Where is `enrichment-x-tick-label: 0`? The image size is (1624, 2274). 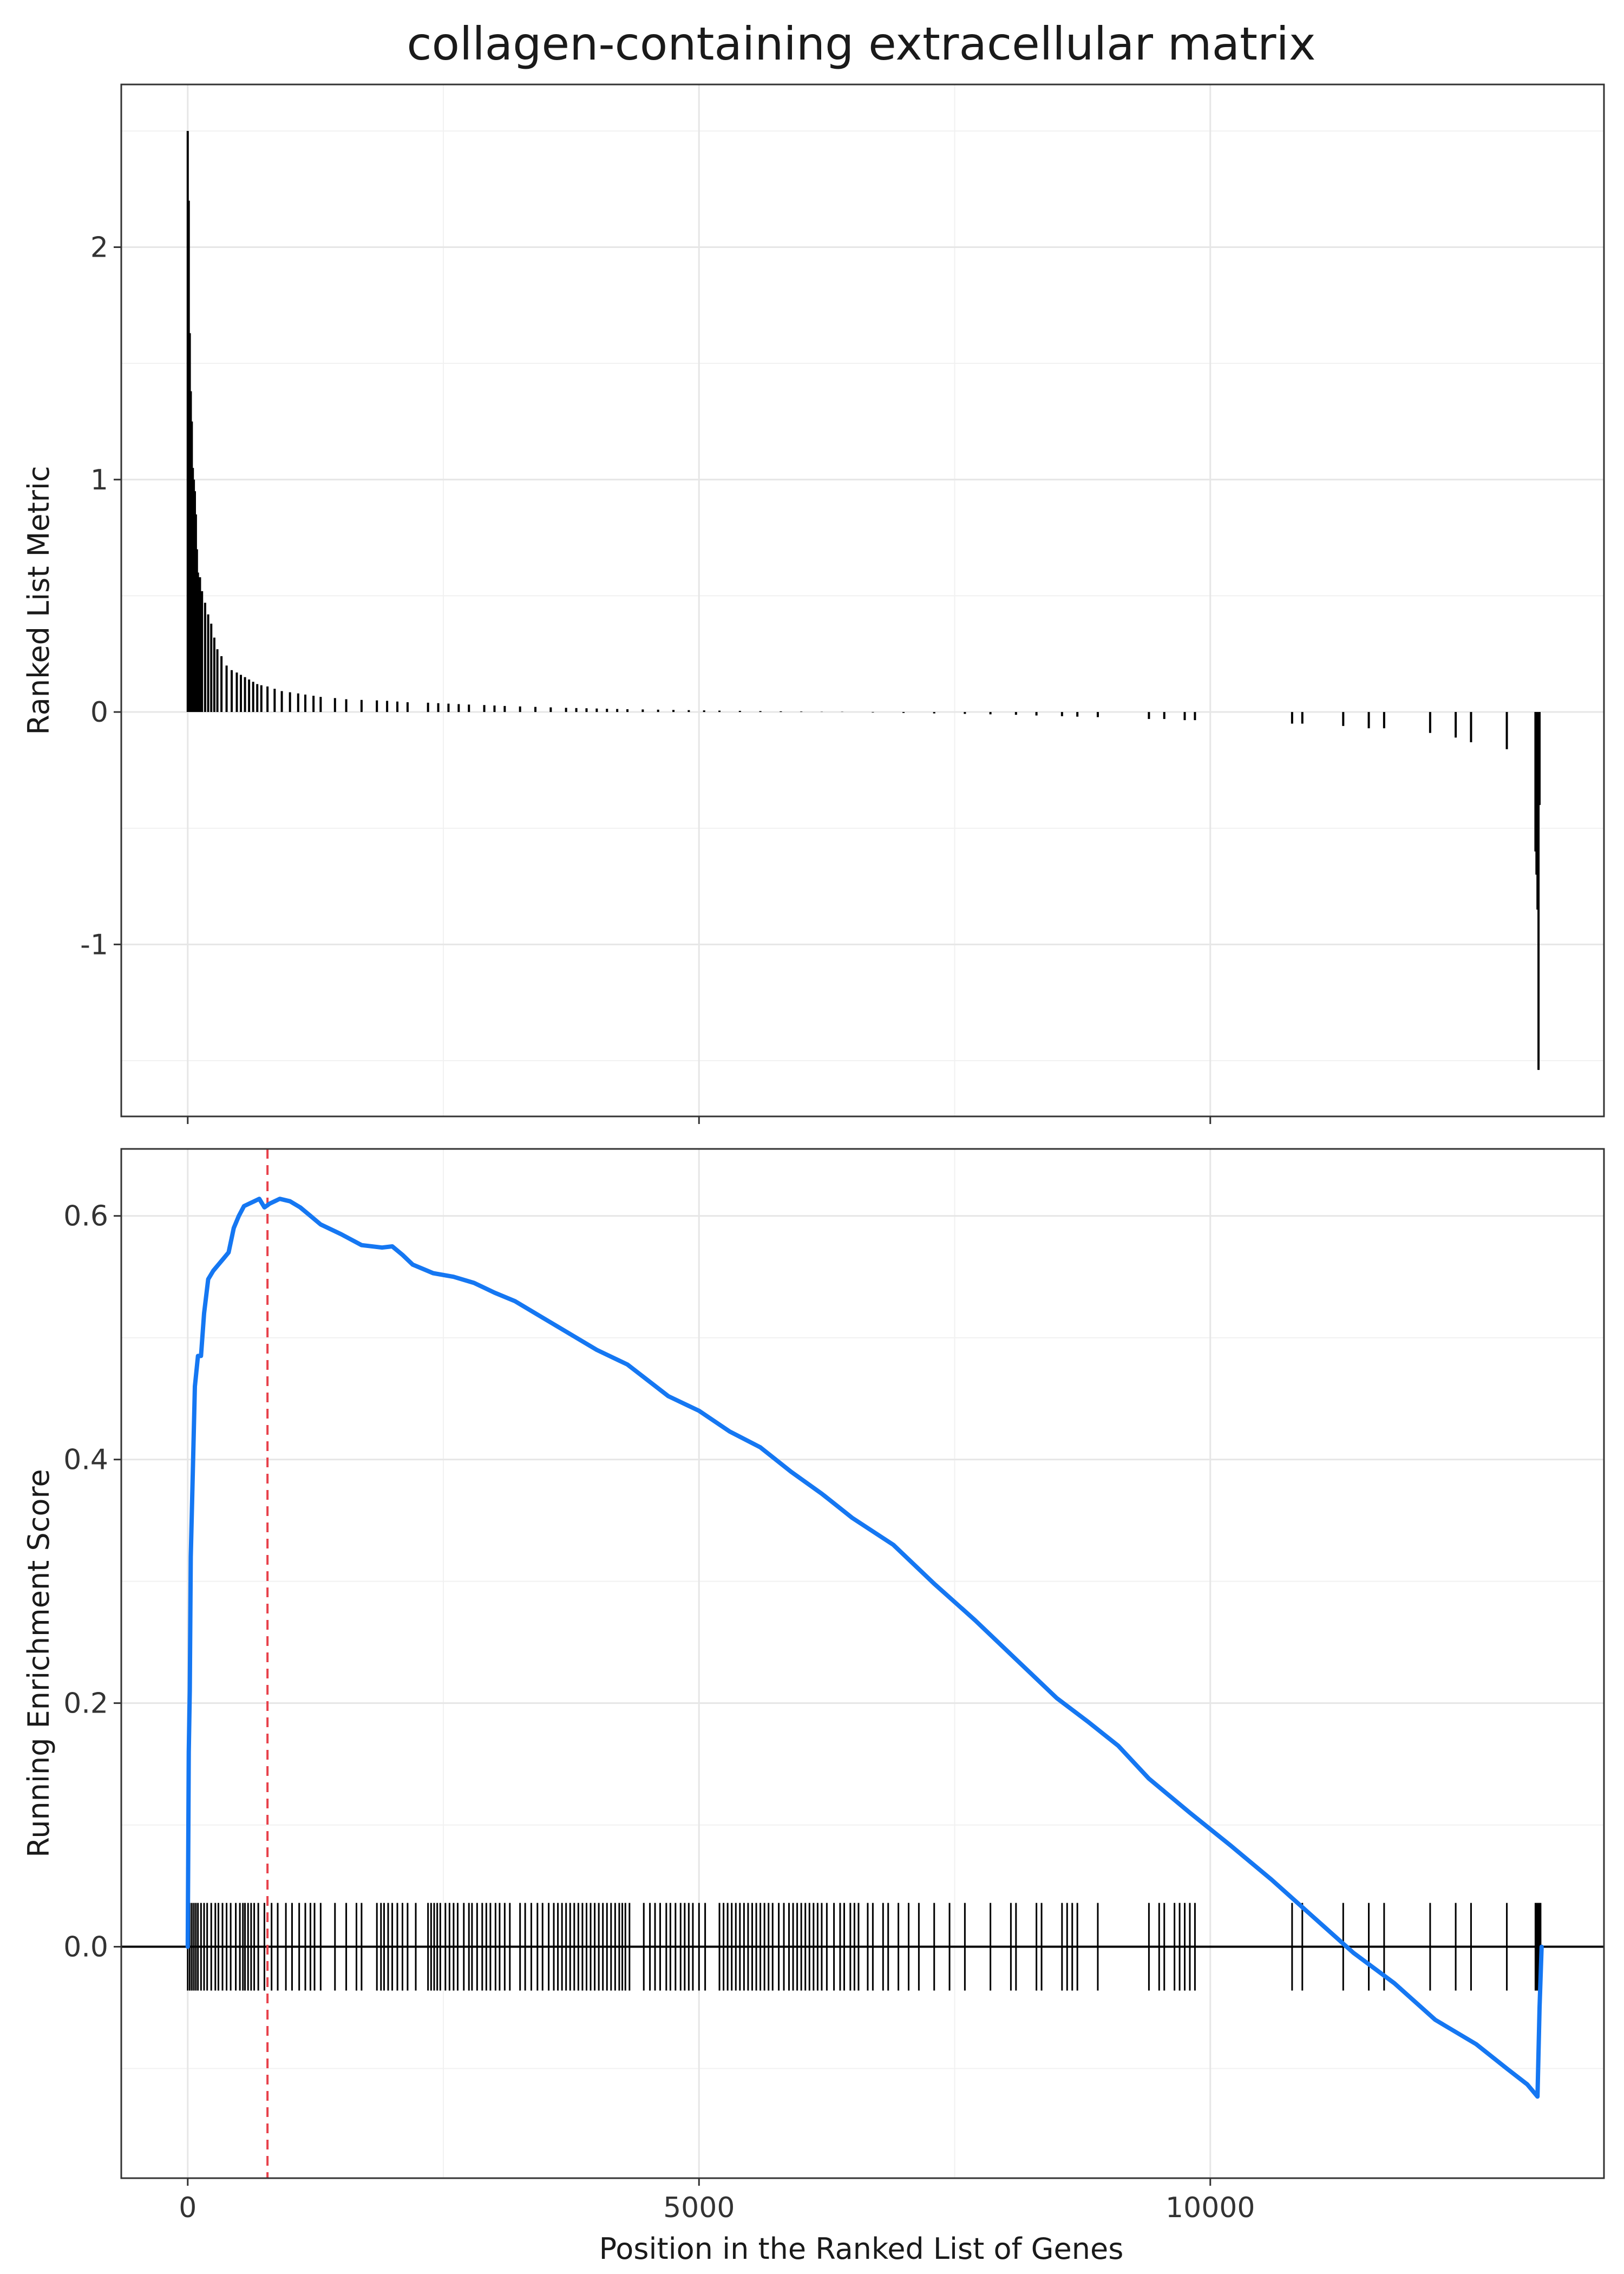 enrichment-x-tick-label: 0 is located at coordinates (188, 2208).